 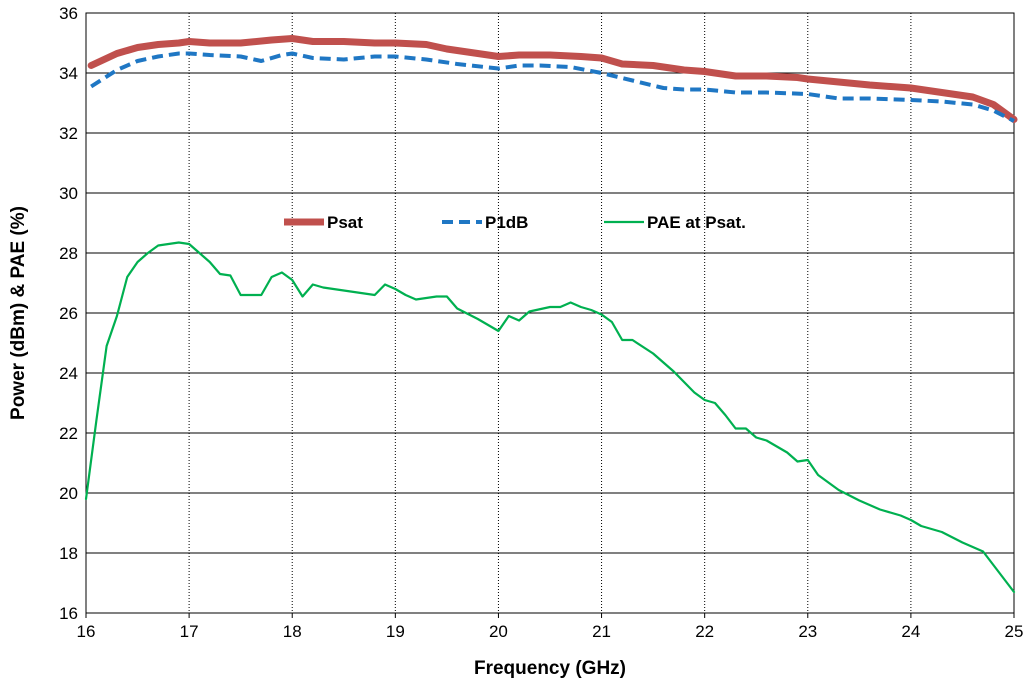 I want to click on y-tick-label: 32, so click(x=68, y=133).